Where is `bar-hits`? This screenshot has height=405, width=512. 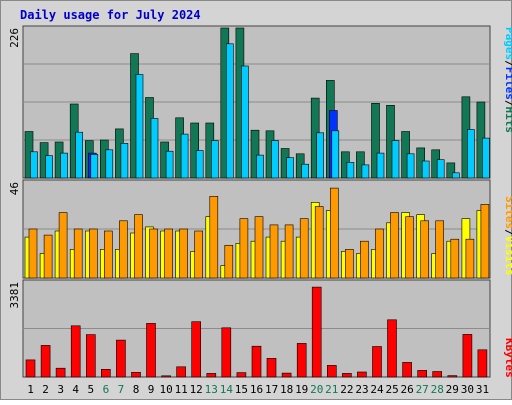
bar-hits is located at coordinates (451, 170).